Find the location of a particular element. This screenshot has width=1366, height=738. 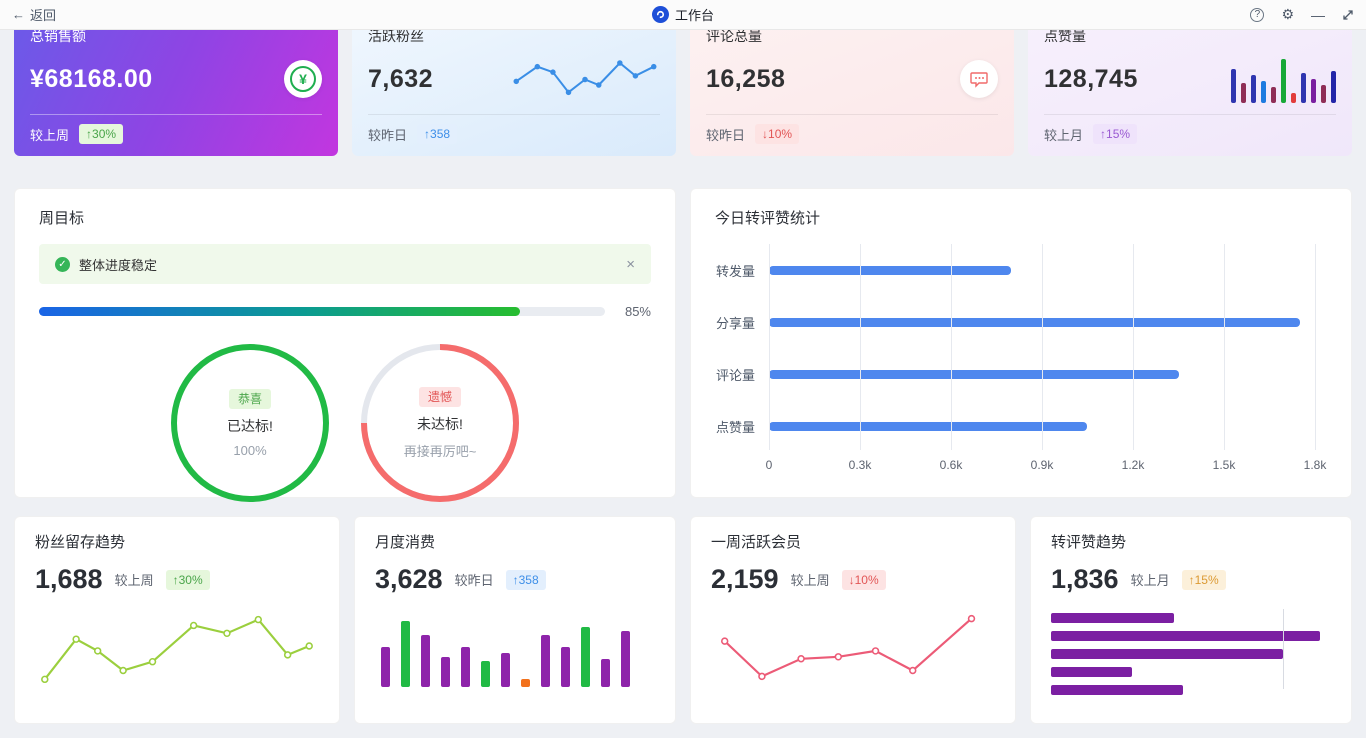

titlebar: ← 返回 工作台 ? ⚙ — is located at coordinates (683, 15).